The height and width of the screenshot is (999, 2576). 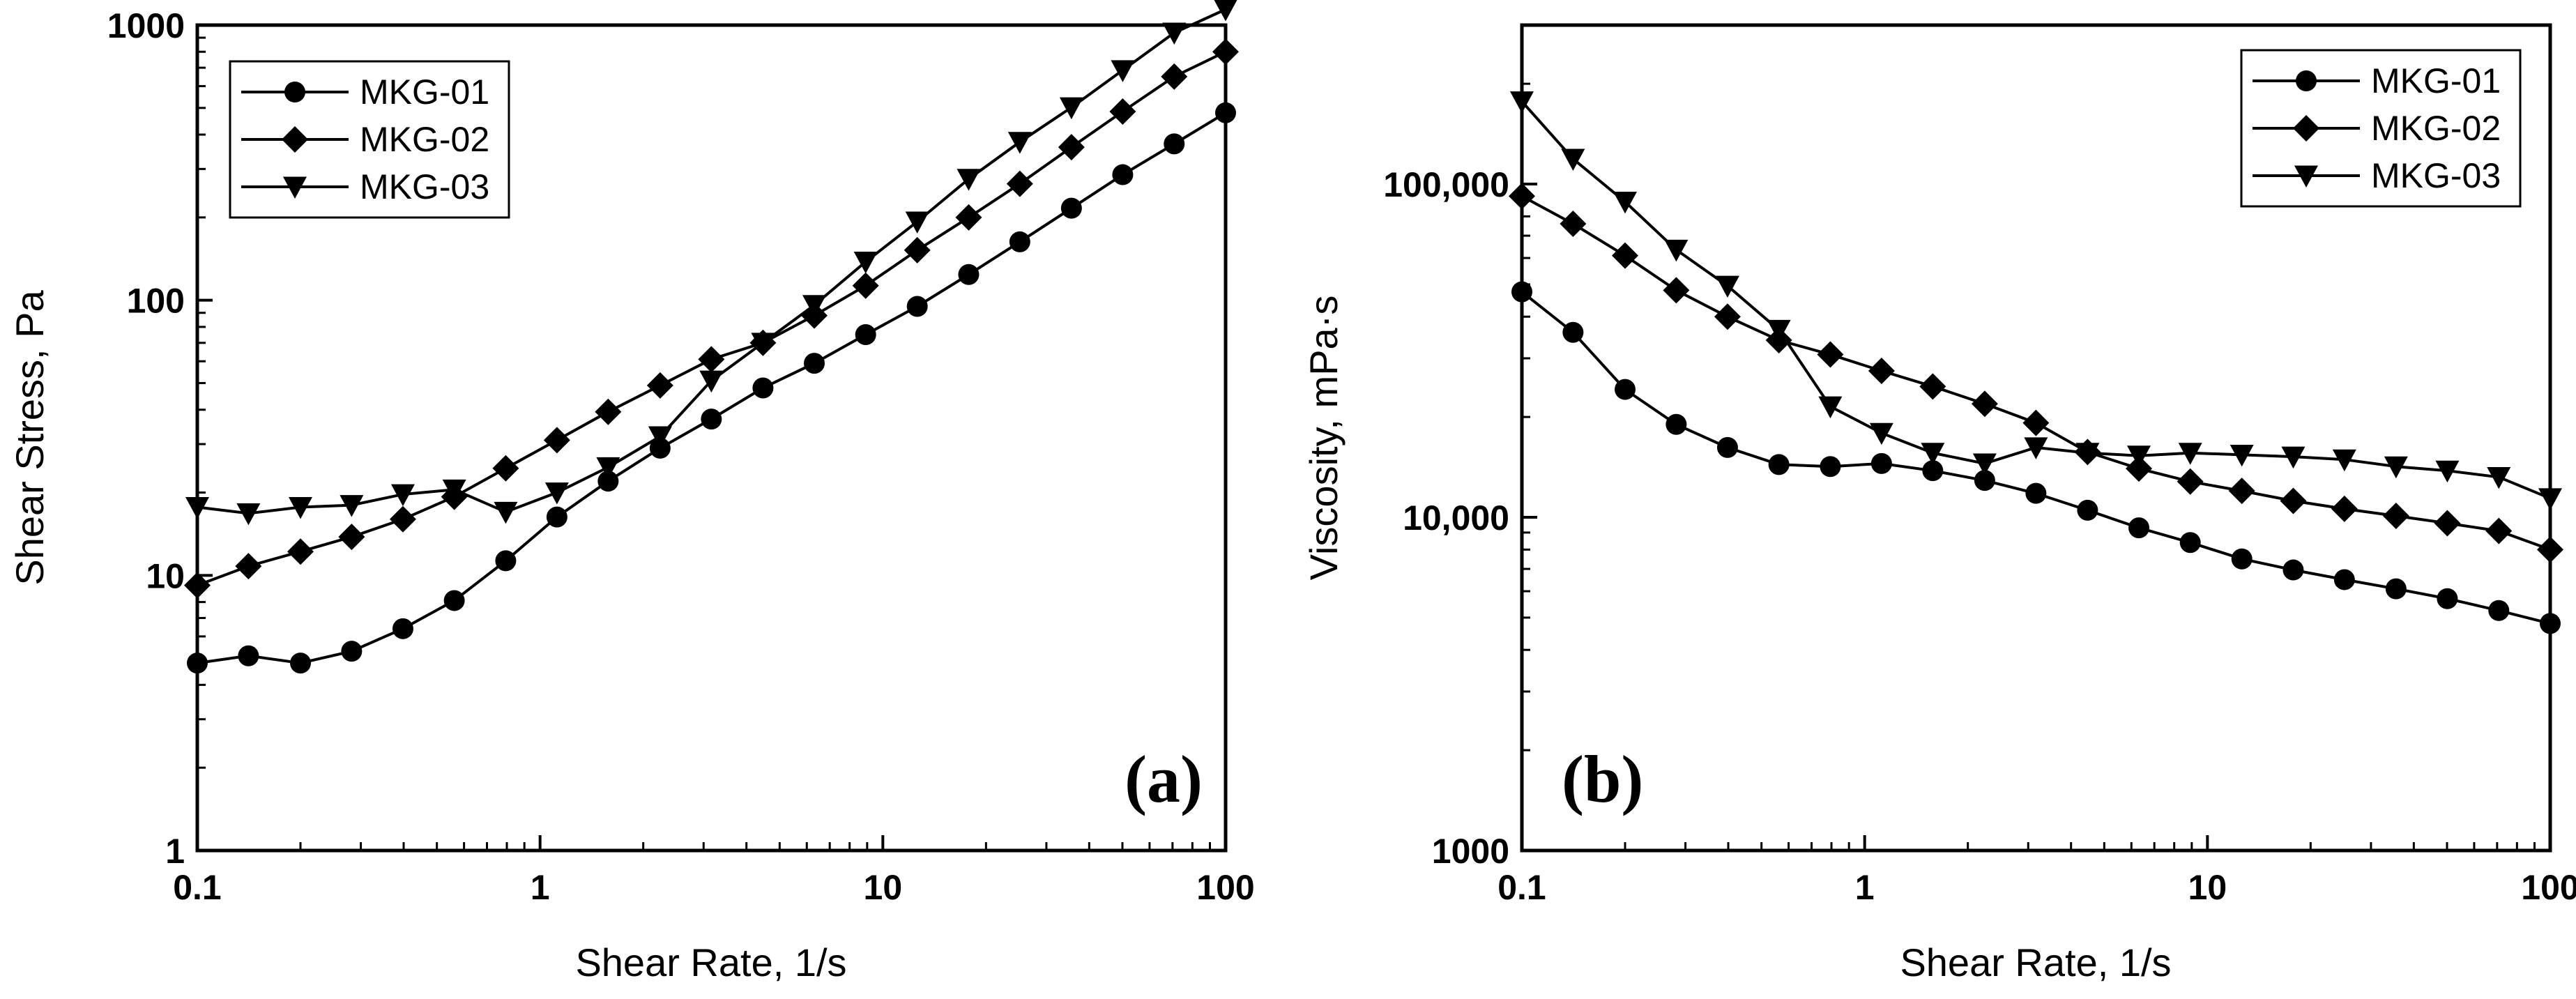 What do you see at coordinates (1446, 184) in the screenshot?
I see `y-tick-label: 100,000` at bounding box center [1446, 184].